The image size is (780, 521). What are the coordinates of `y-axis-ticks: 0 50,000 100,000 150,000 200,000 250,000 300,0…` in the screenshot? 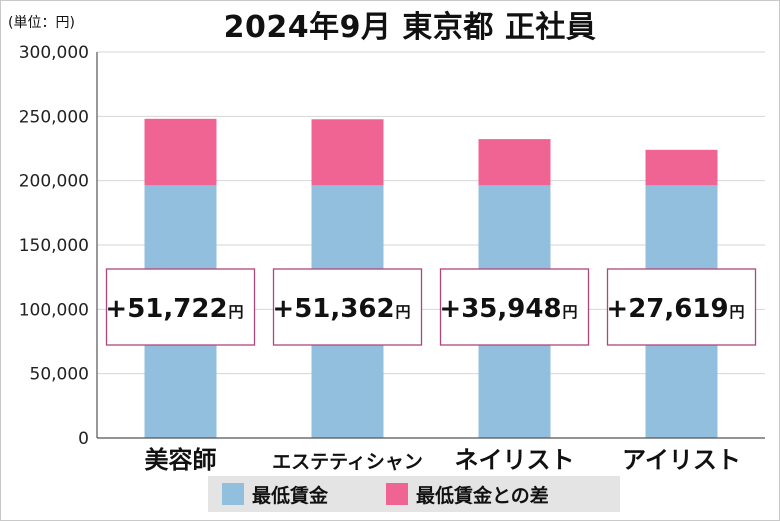 It's located at (54, 246).